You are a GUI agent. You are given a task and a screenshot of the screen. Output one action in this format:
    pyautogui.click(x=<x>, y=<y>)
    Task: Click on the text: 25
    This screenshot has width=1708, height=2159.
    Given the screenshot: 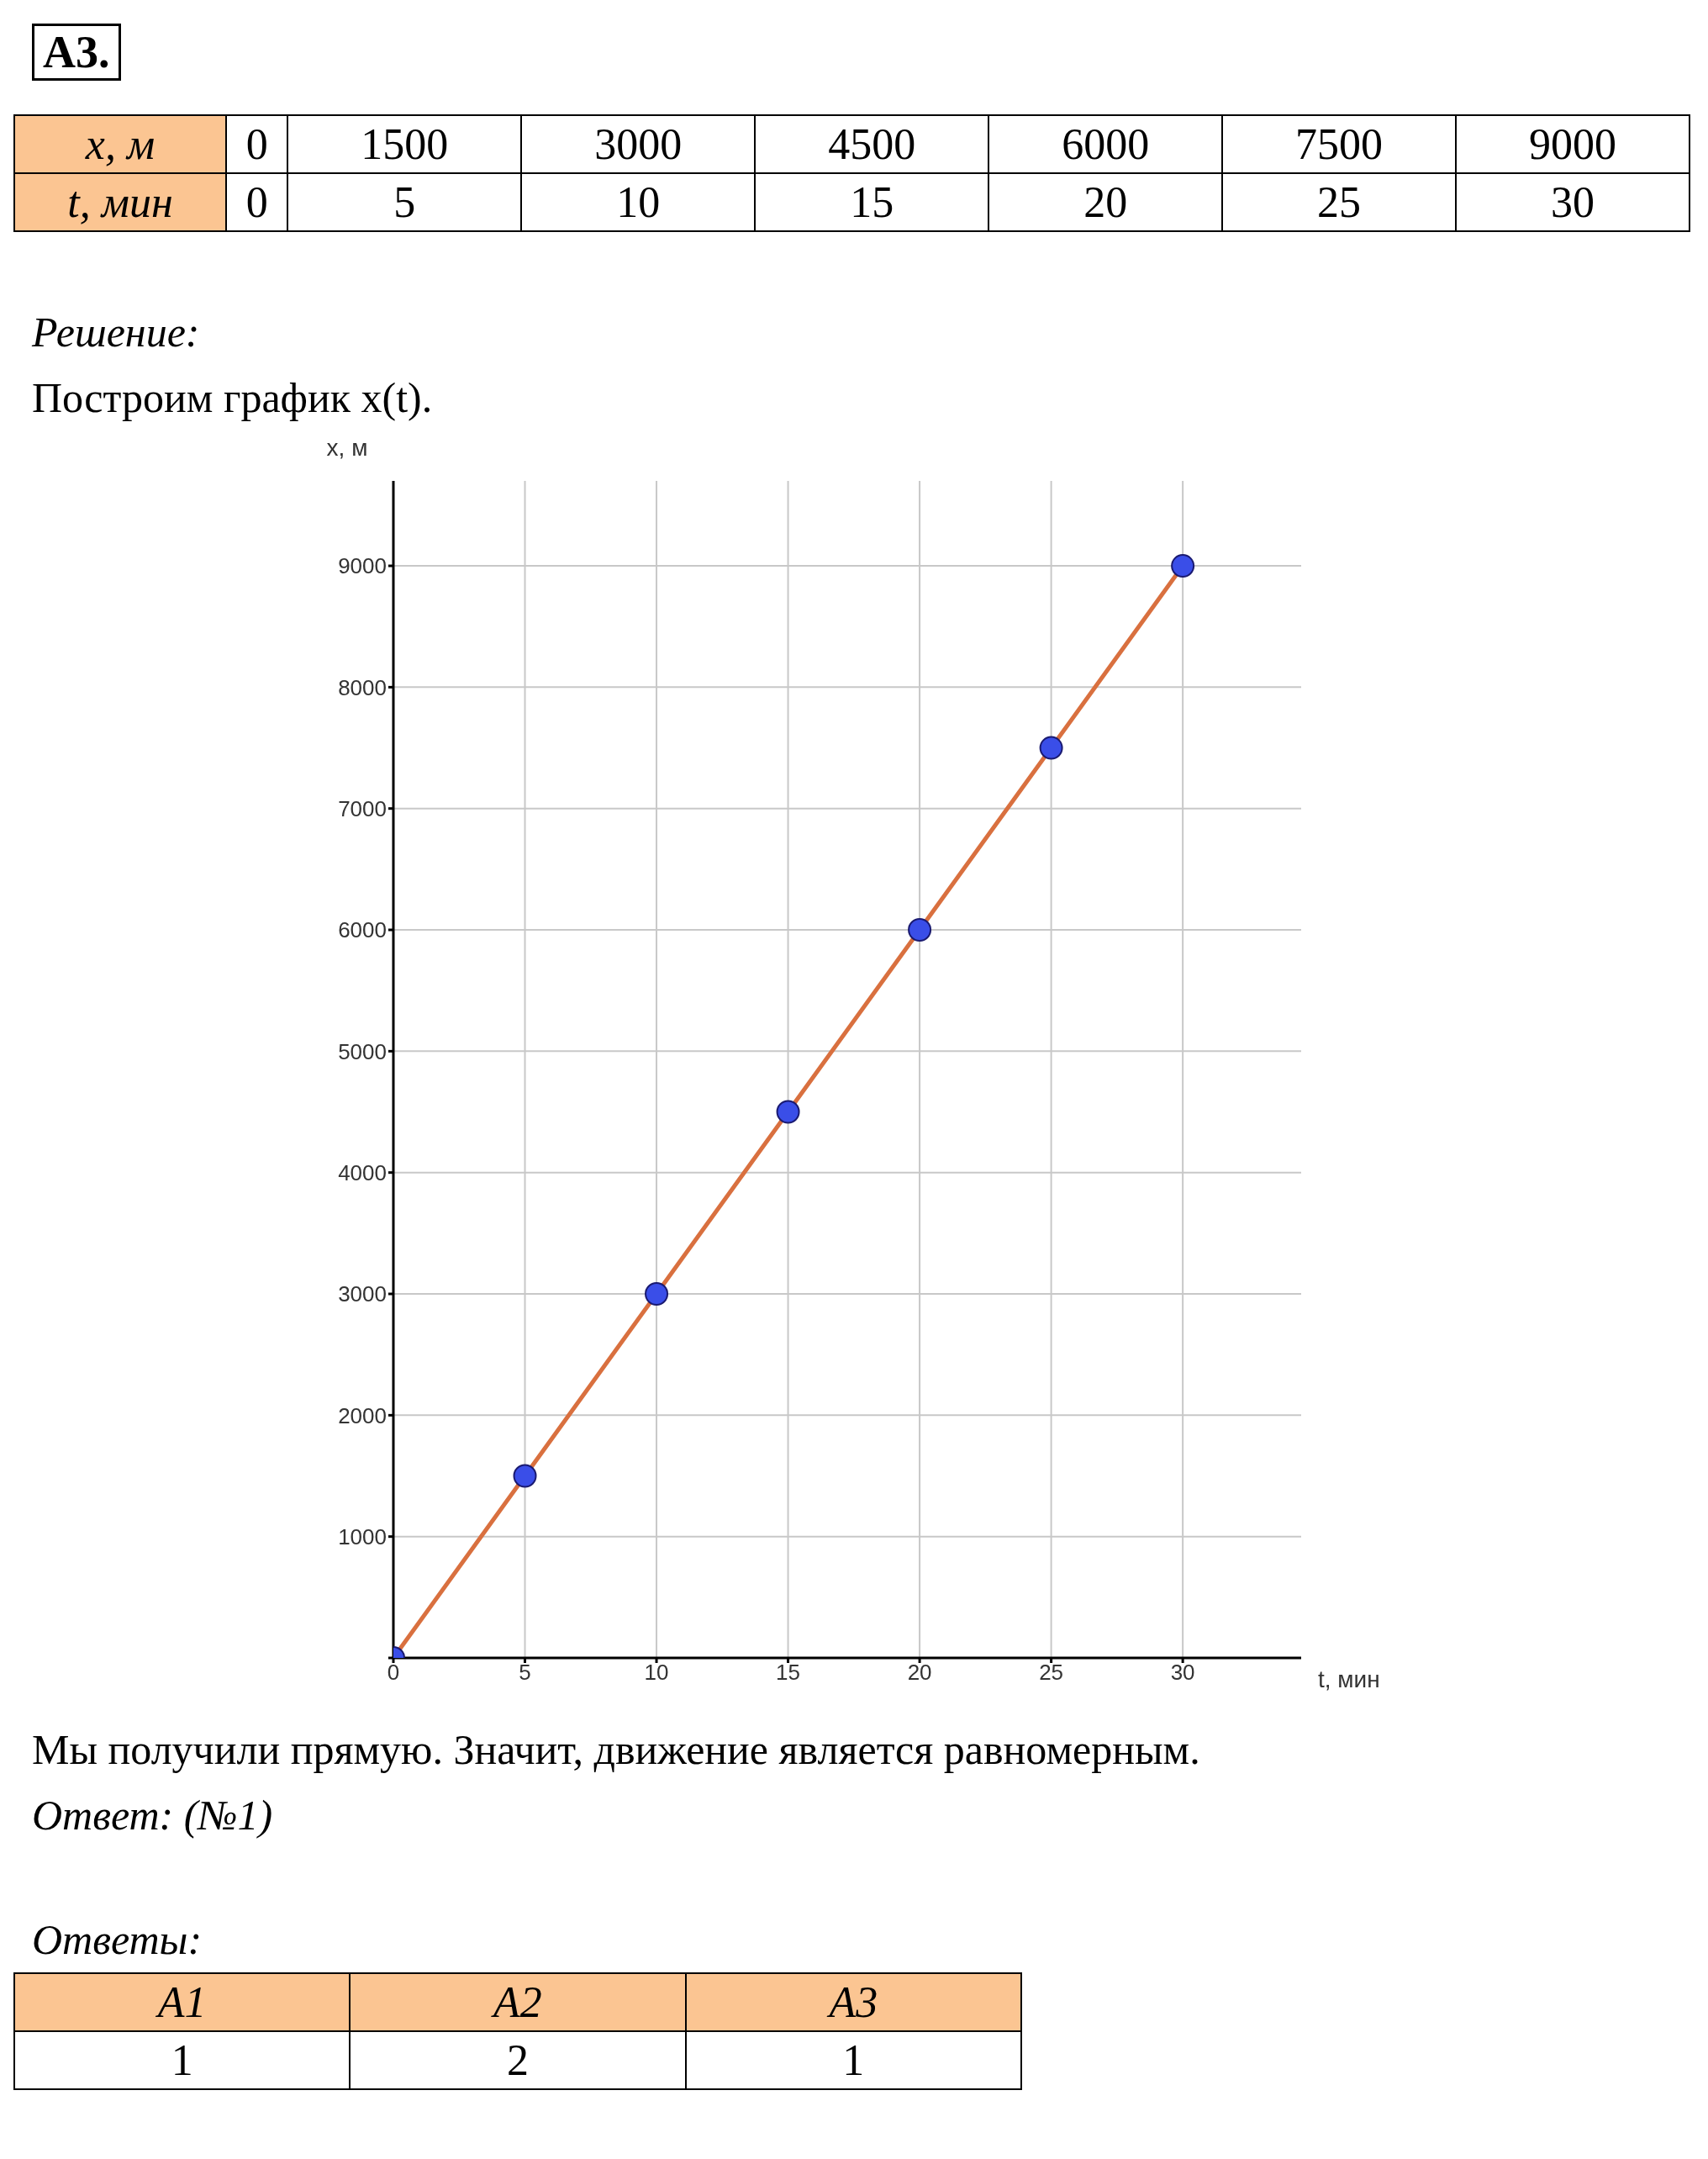 What is the action you would take?
    pyautogui.click(x=1339, y=202)
    